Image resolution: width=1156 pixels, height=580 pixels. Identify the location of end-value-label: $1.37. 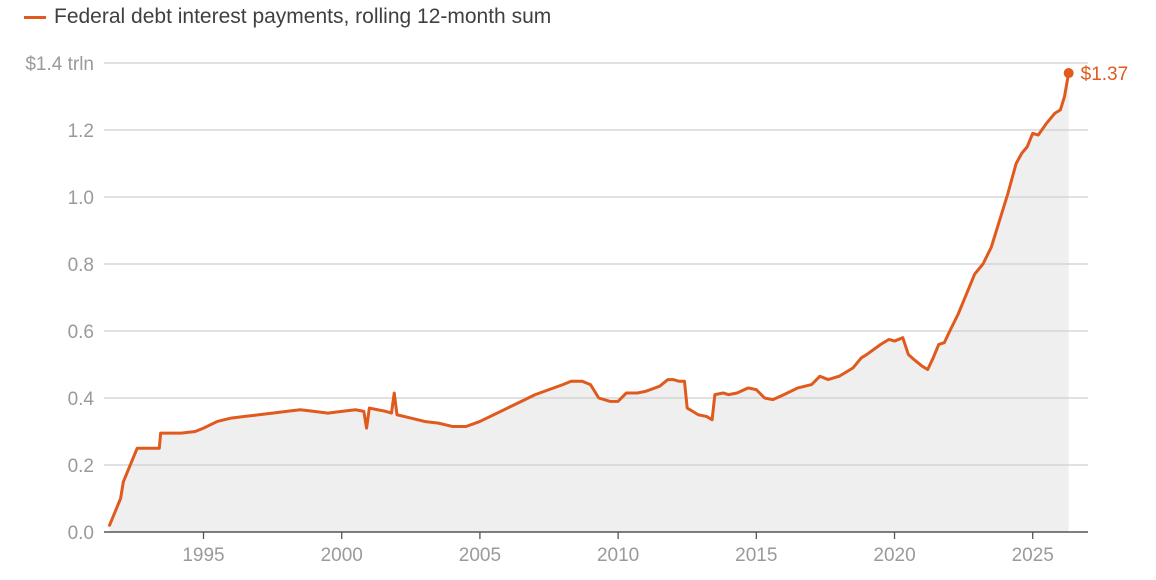
(1105, 74).